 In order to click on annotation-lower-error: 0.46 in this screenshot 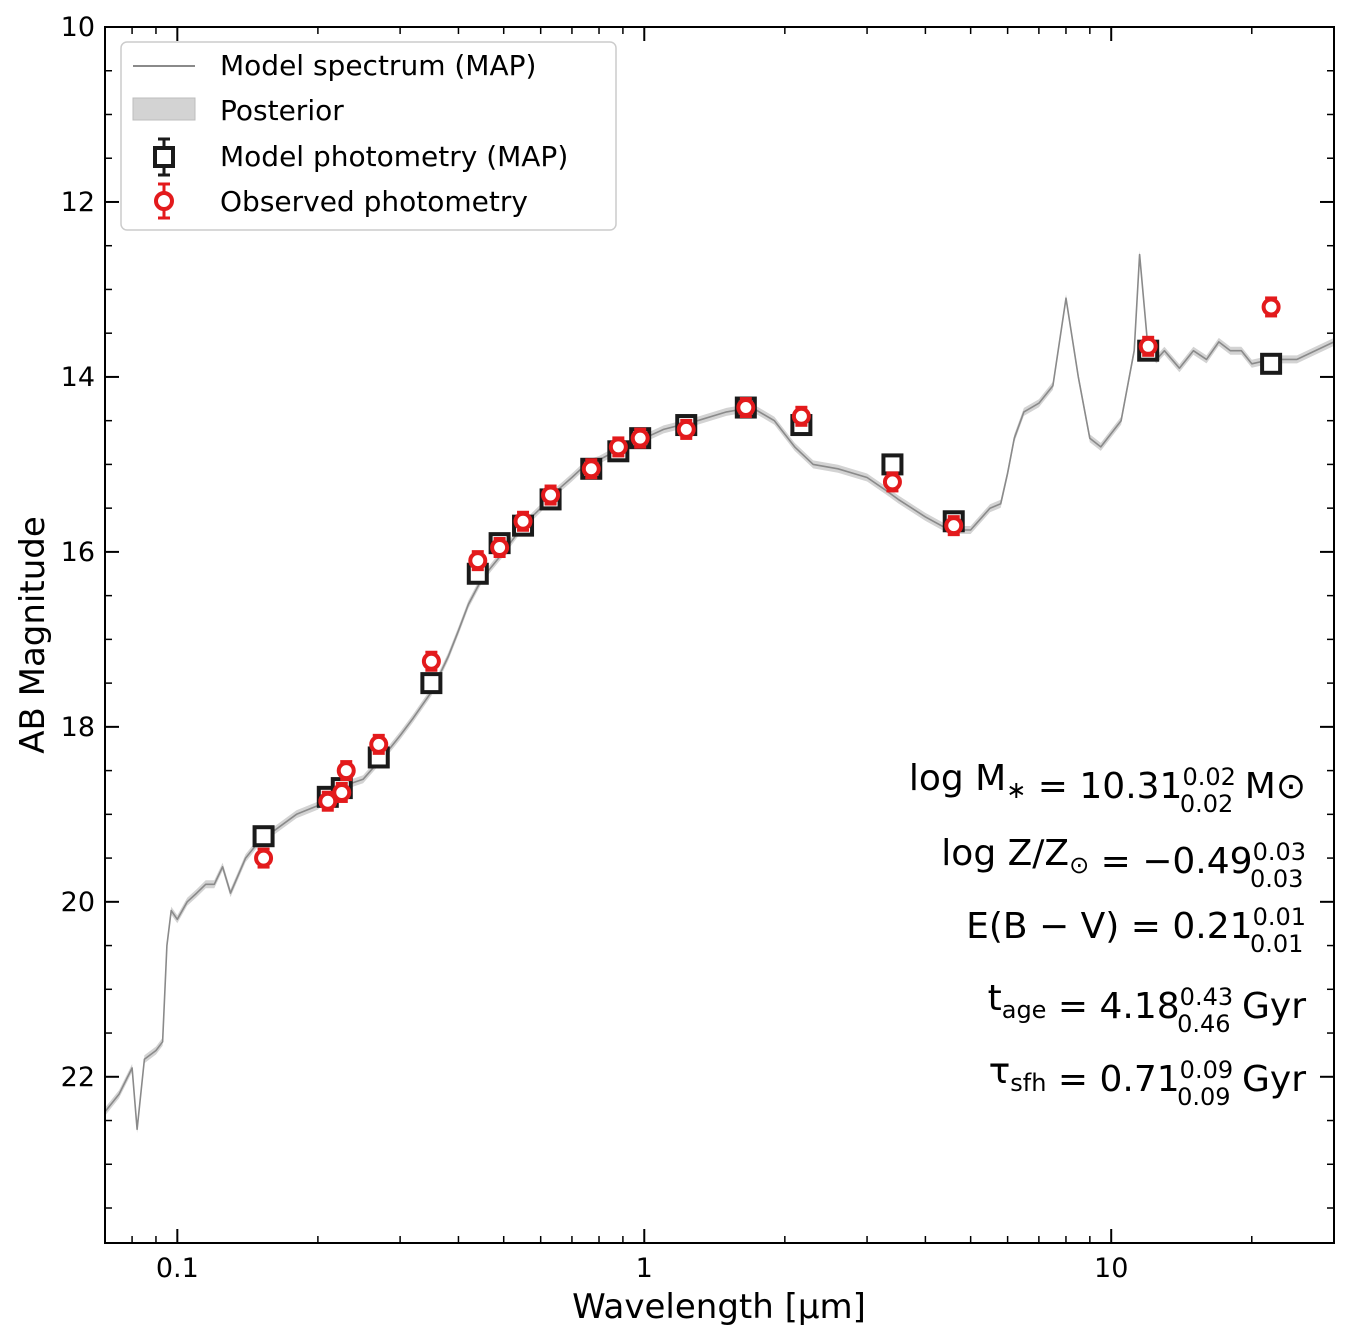, I will do `click(1203, 1024)`.